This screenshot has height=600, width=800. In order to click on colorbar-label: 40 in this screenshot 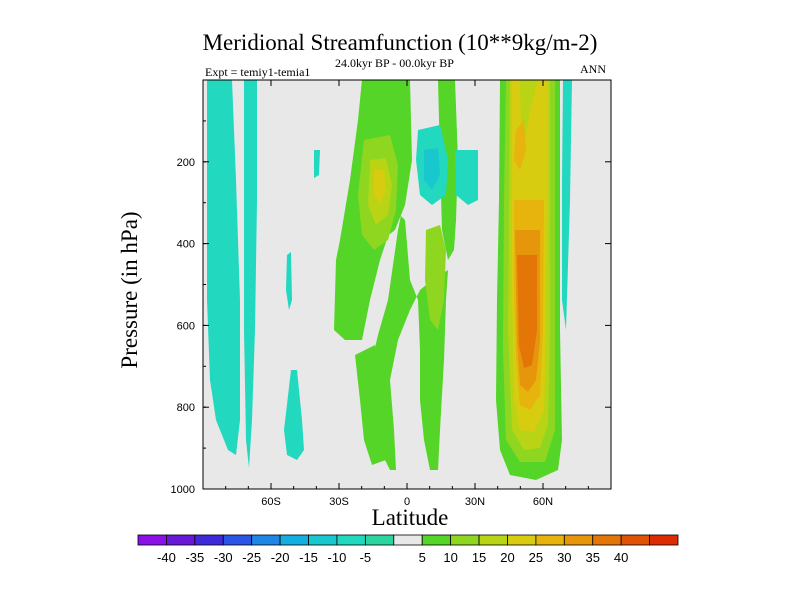, I will do `click(621, 557)`.